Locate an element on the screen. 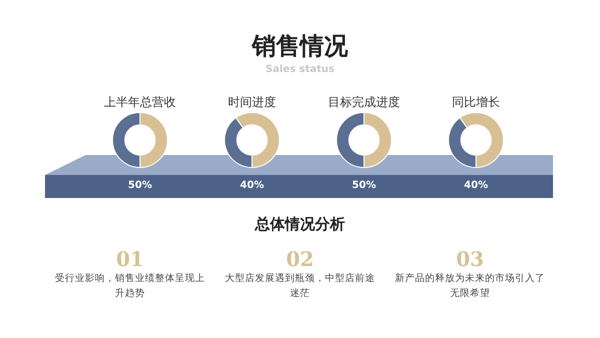 The height and width of the screenshot is (338, 600). text: 大型店发展遇到瓶颈，中型店前途迷茫 is located at coordinates (300, 286).